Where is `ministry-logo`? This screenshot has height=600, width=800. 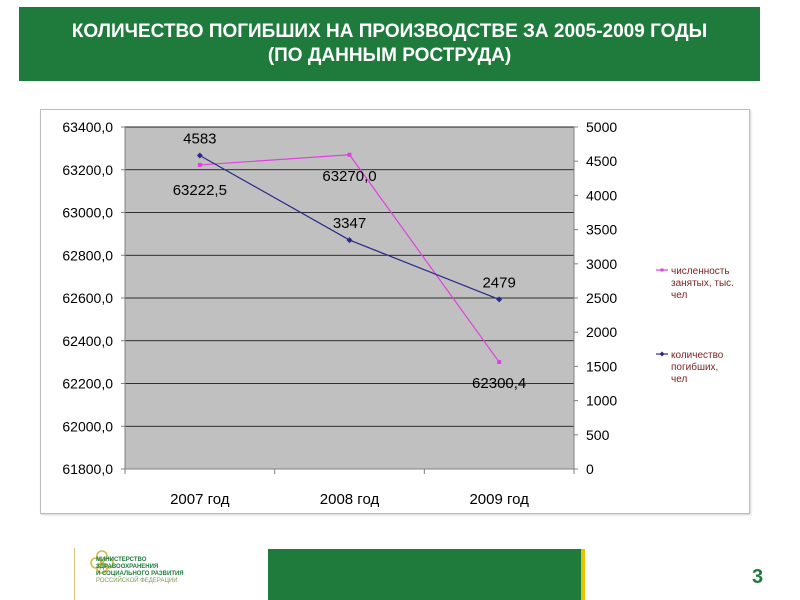
ministry-logo is located at coordinates (102, 562).